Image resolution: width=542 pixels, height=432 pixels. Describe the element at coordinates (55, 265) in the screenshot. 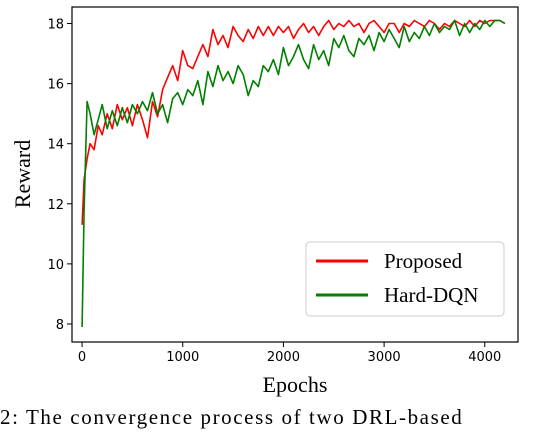

I see `y-tick-label: 10` at that location.